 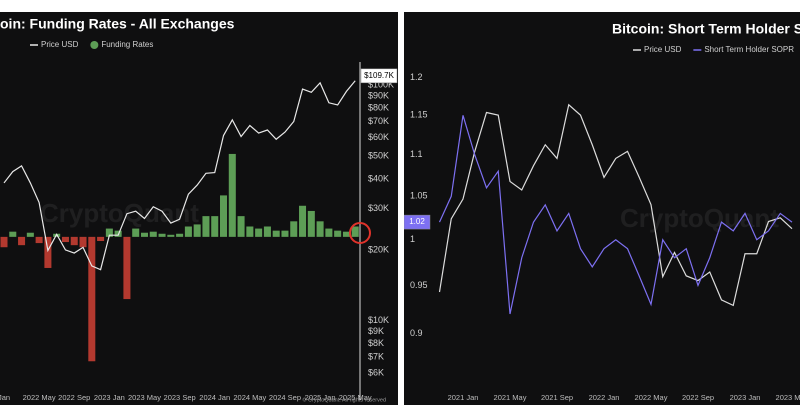 I want to click on y-tick-label: $100K, so click(x=381, y=85).